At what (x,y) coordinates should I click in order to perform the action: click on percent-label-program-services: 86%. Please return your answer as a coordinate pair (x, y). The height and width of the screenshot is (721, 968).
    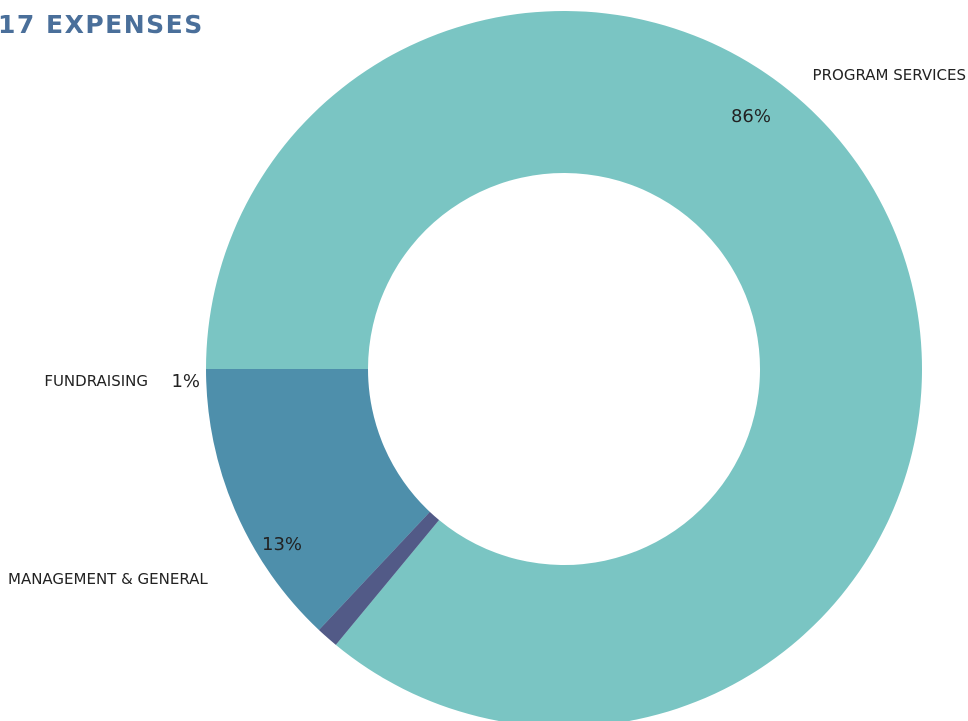
    Looking at the image, I should click on (751, 116).